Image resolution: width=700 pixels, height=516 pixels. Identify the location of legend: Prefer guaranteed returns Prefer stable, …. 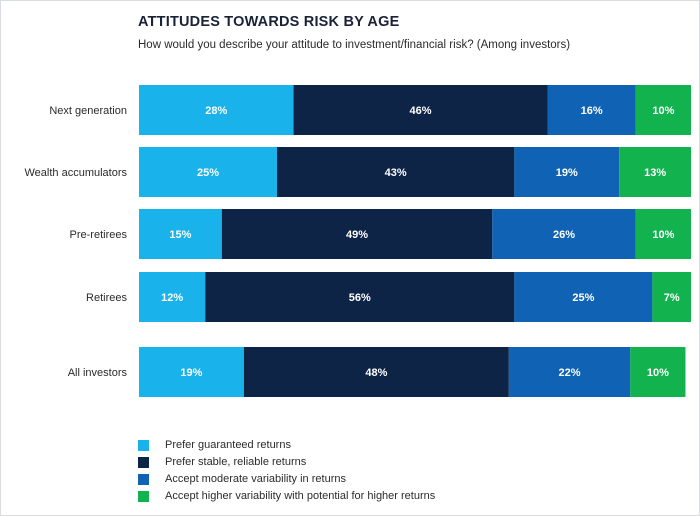
(286, 471).